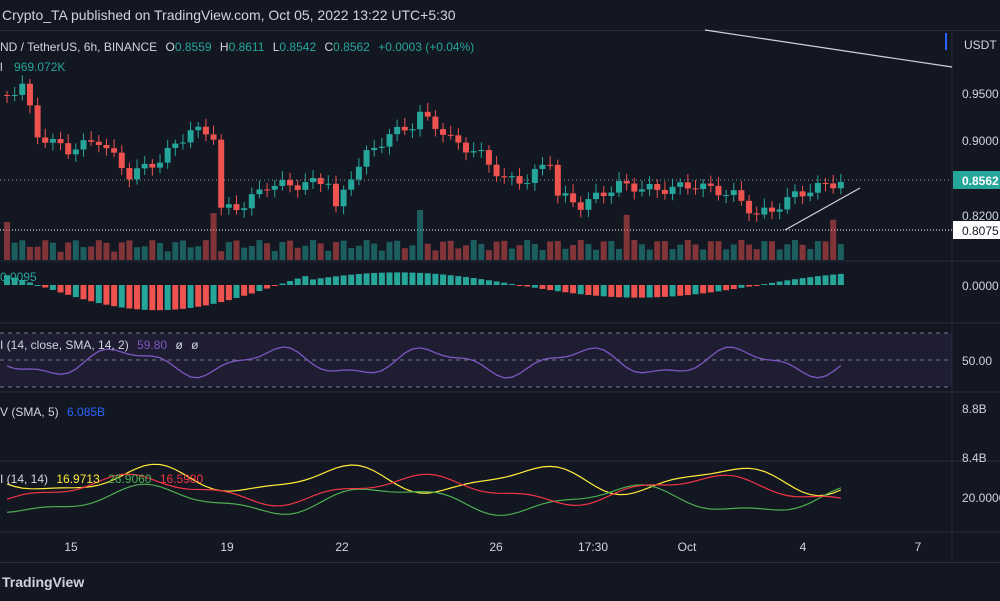 The image size is (1000, 601). I want to click on tradingview-logo: TradingView, so click(43, 582).